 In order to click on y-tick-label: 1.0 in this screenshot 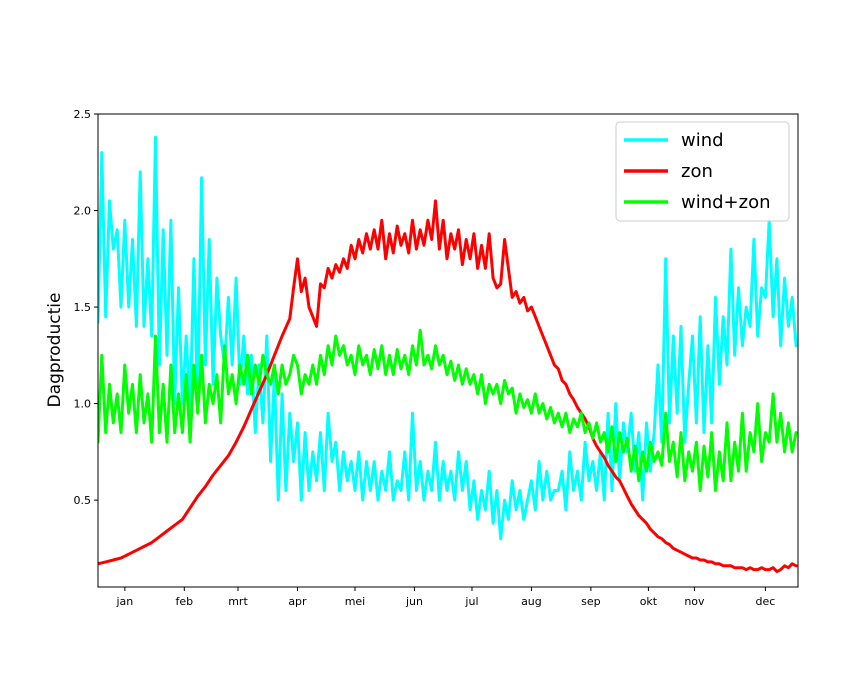, I will do `click(83, 404)`.